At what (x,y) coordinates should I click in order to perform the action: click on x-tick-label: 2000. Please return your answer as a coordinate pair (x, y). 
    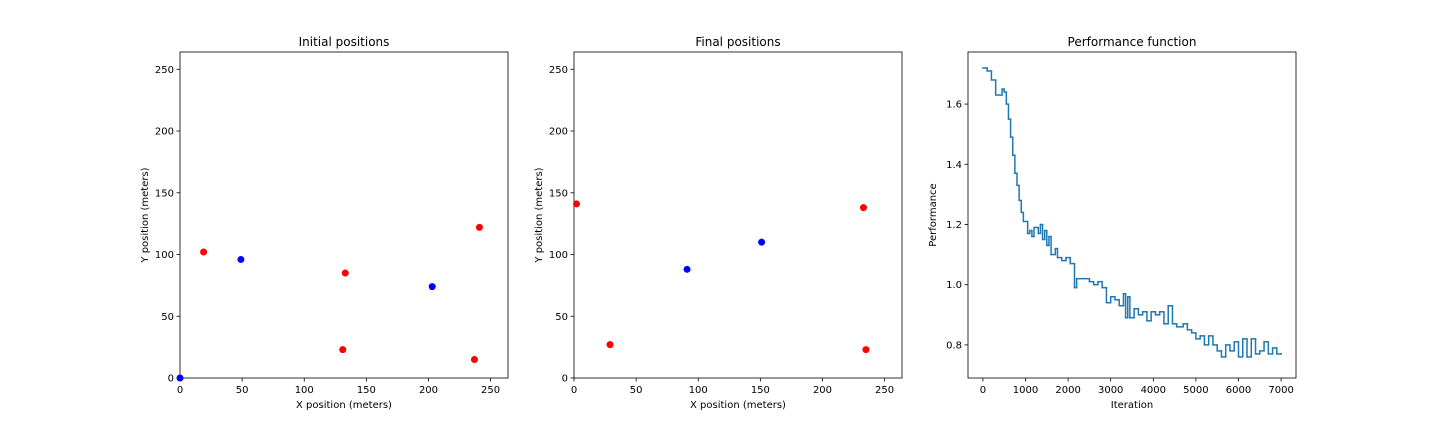
    Looking at the image, I should click on (1067, 390).